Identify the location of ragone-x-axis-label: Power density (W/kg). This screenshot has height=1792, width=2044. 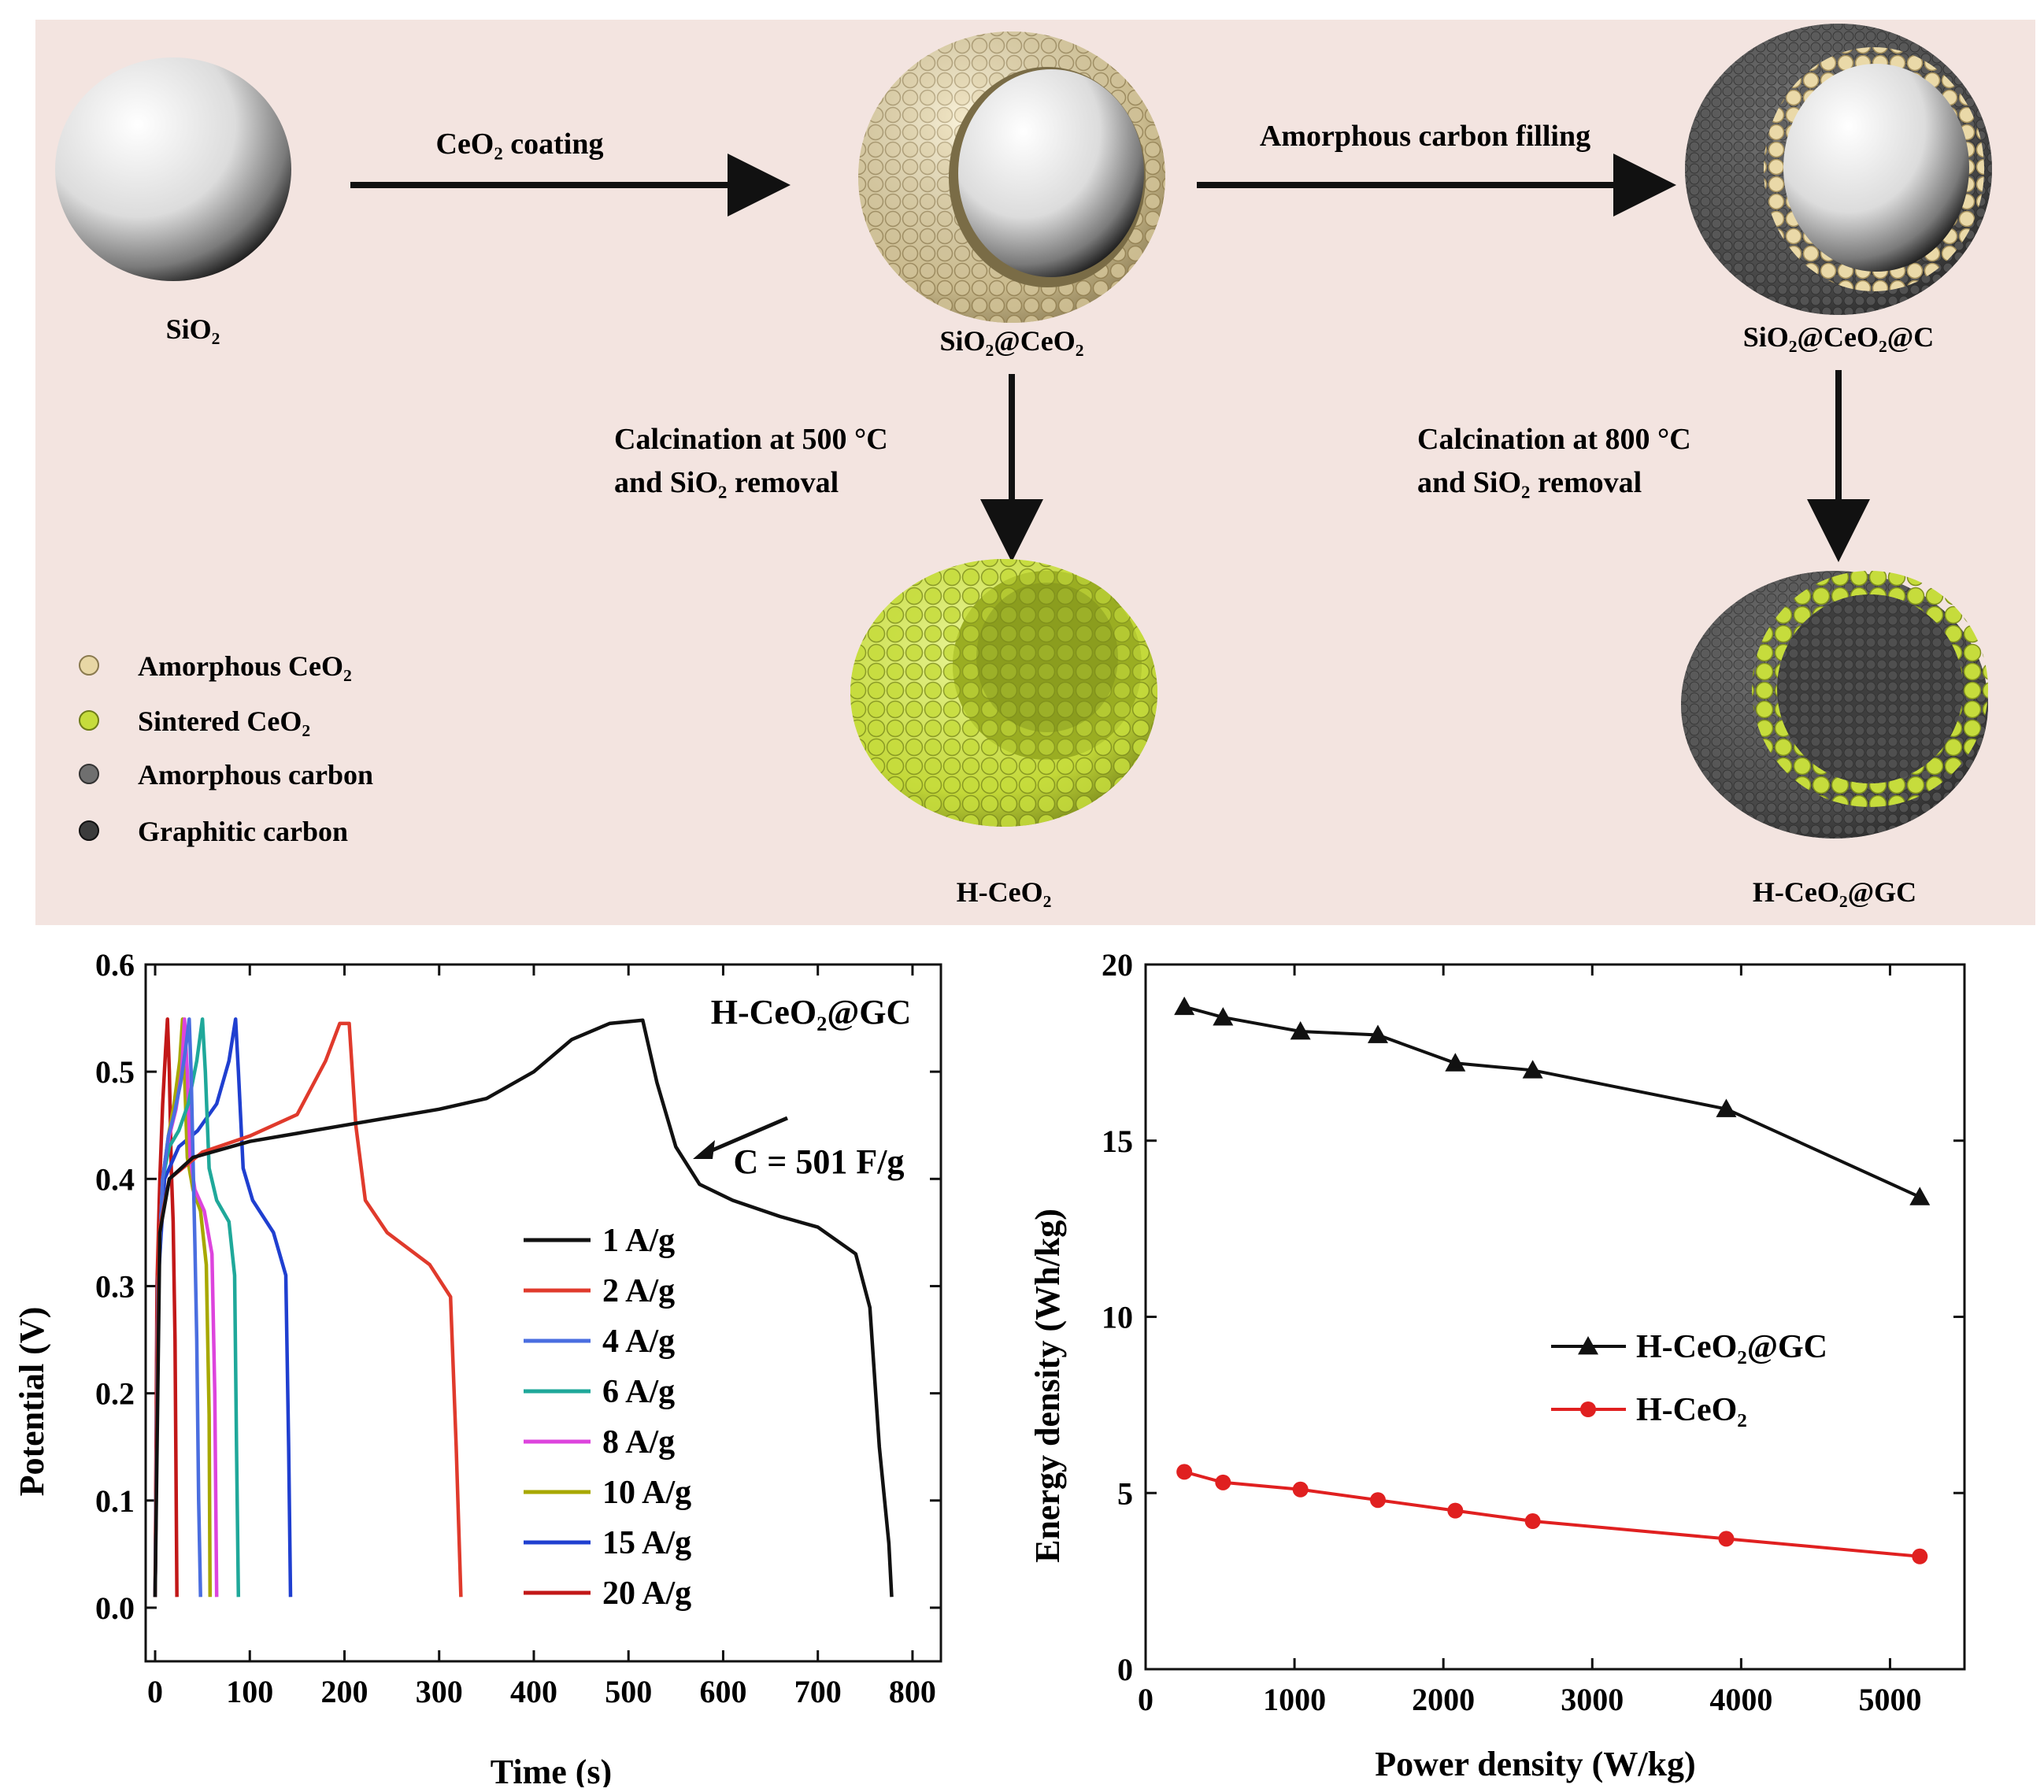
(1535, 1764).